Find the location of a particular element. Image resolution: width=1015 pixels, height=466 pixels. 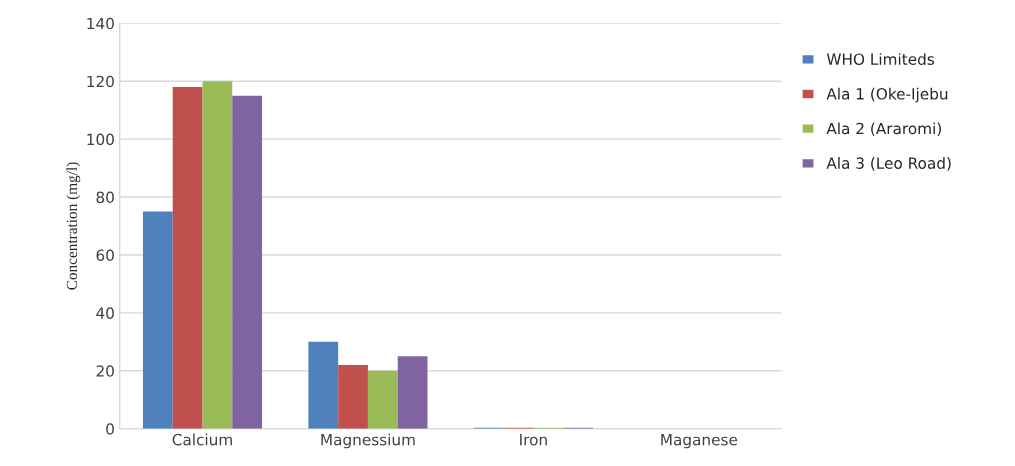

y-tick-label: 100 is located at coordinates (100, 139).